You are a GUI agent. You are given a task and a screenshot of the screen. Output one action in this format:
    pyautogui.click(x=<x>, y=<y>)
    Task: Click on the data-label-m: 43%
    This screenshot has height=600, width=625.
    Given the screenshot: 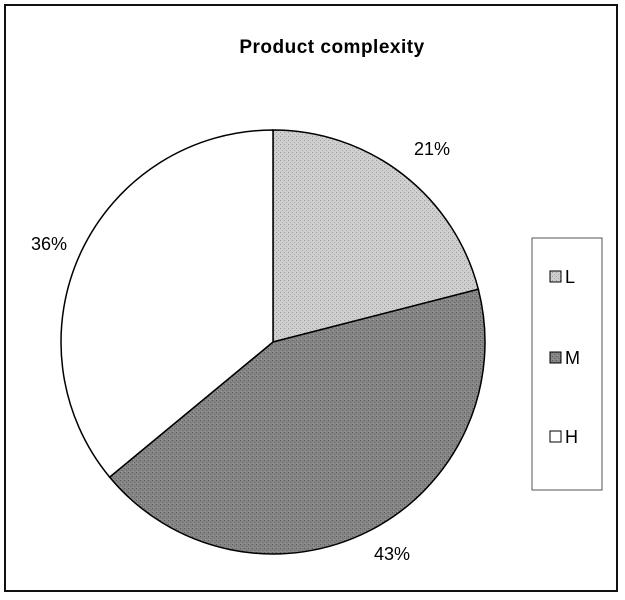 What is the action you would take?
    pyautogui.click(x=392, y=554)
    